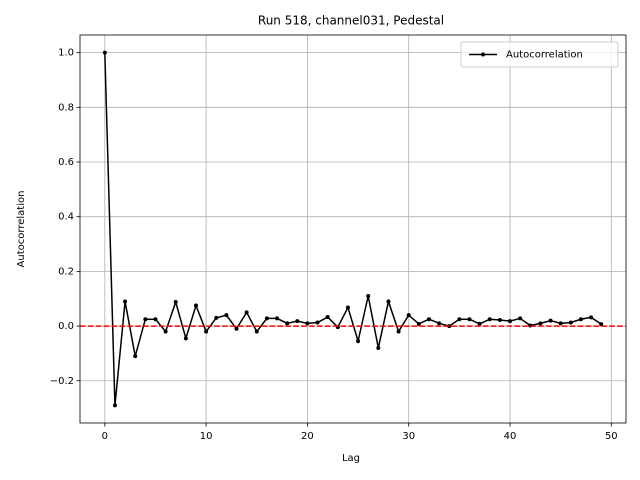 This screenshot has width=640, height=480. What do you see at coordinates (66, 271) in the screenshot?
I see `y-tick-label: 0.2` at bounding box center [66, 271].